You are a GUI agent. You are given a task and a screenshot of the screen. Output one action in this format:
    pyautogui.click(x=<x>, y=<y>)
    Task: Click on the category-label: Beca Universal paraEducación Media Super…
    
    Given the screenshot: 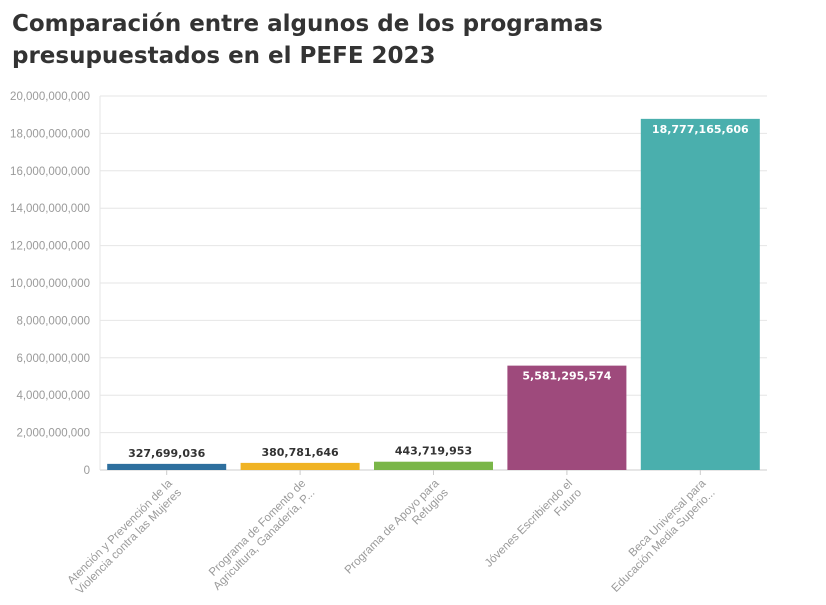 What is the action you would take?
    pyautogui.click(x=659, y=536)
    